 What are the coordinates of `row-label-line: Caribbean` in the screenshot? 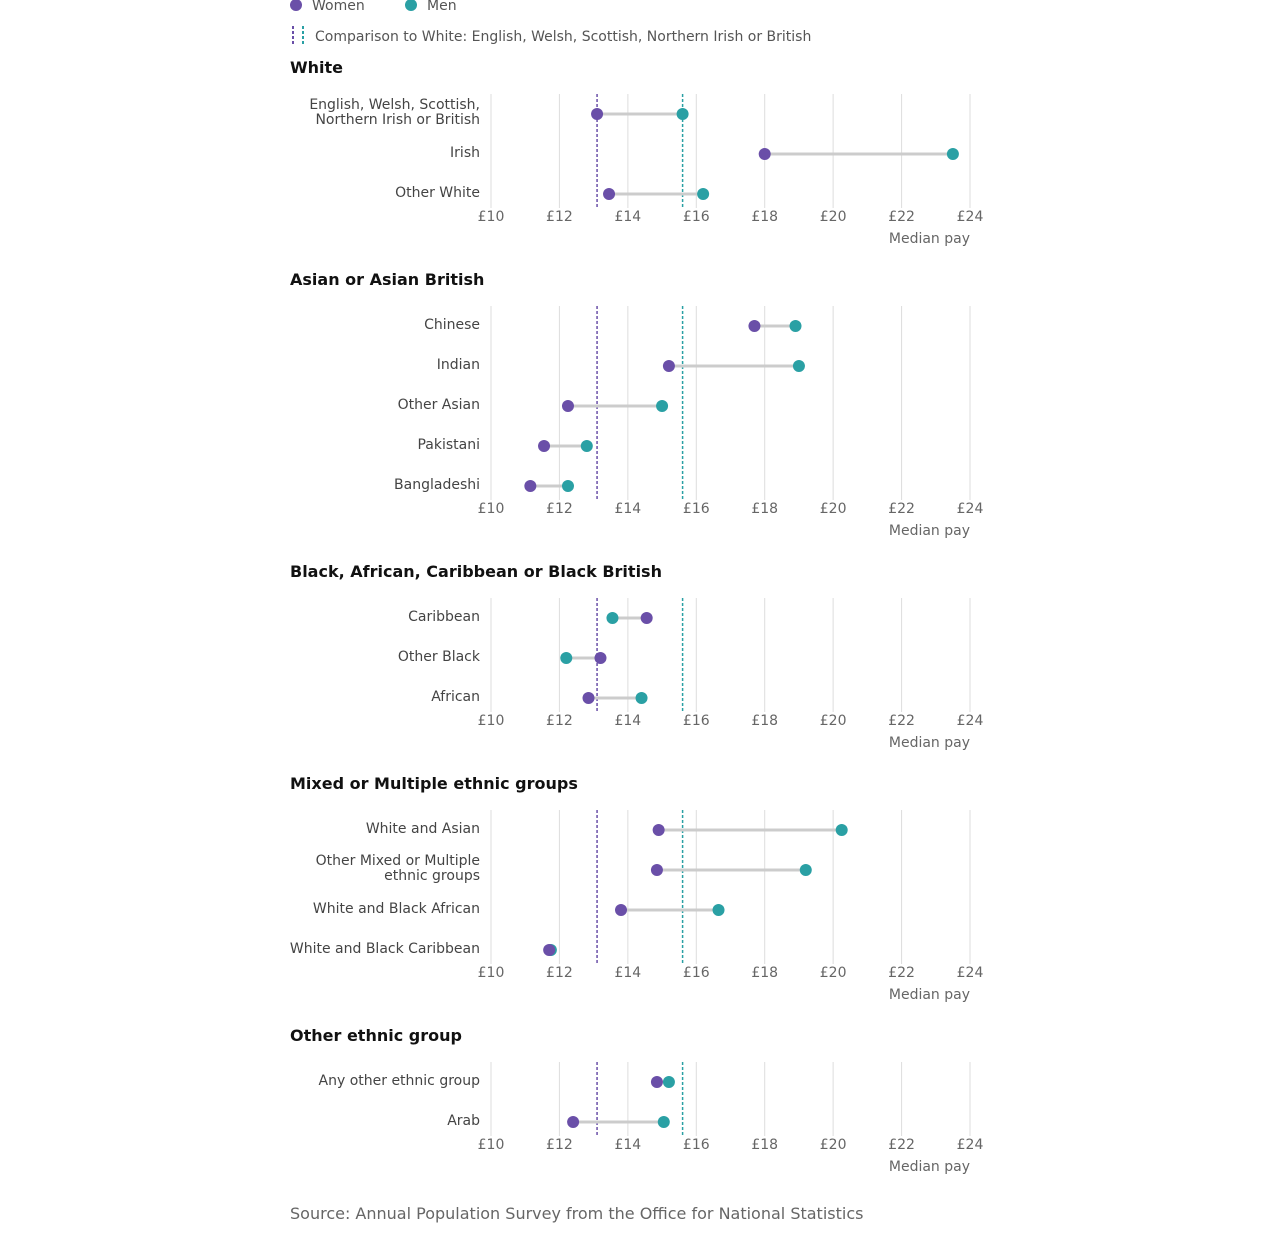 It's located at (444, 616).